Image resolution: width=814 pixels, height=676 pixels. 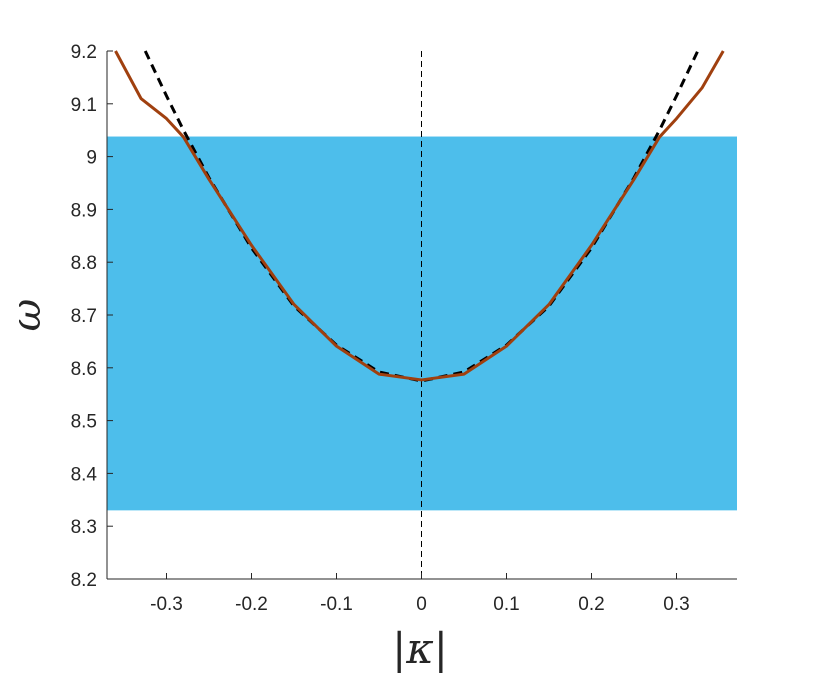 I want to click on y-tick-label: 8.5, so click(x=84, y=422).